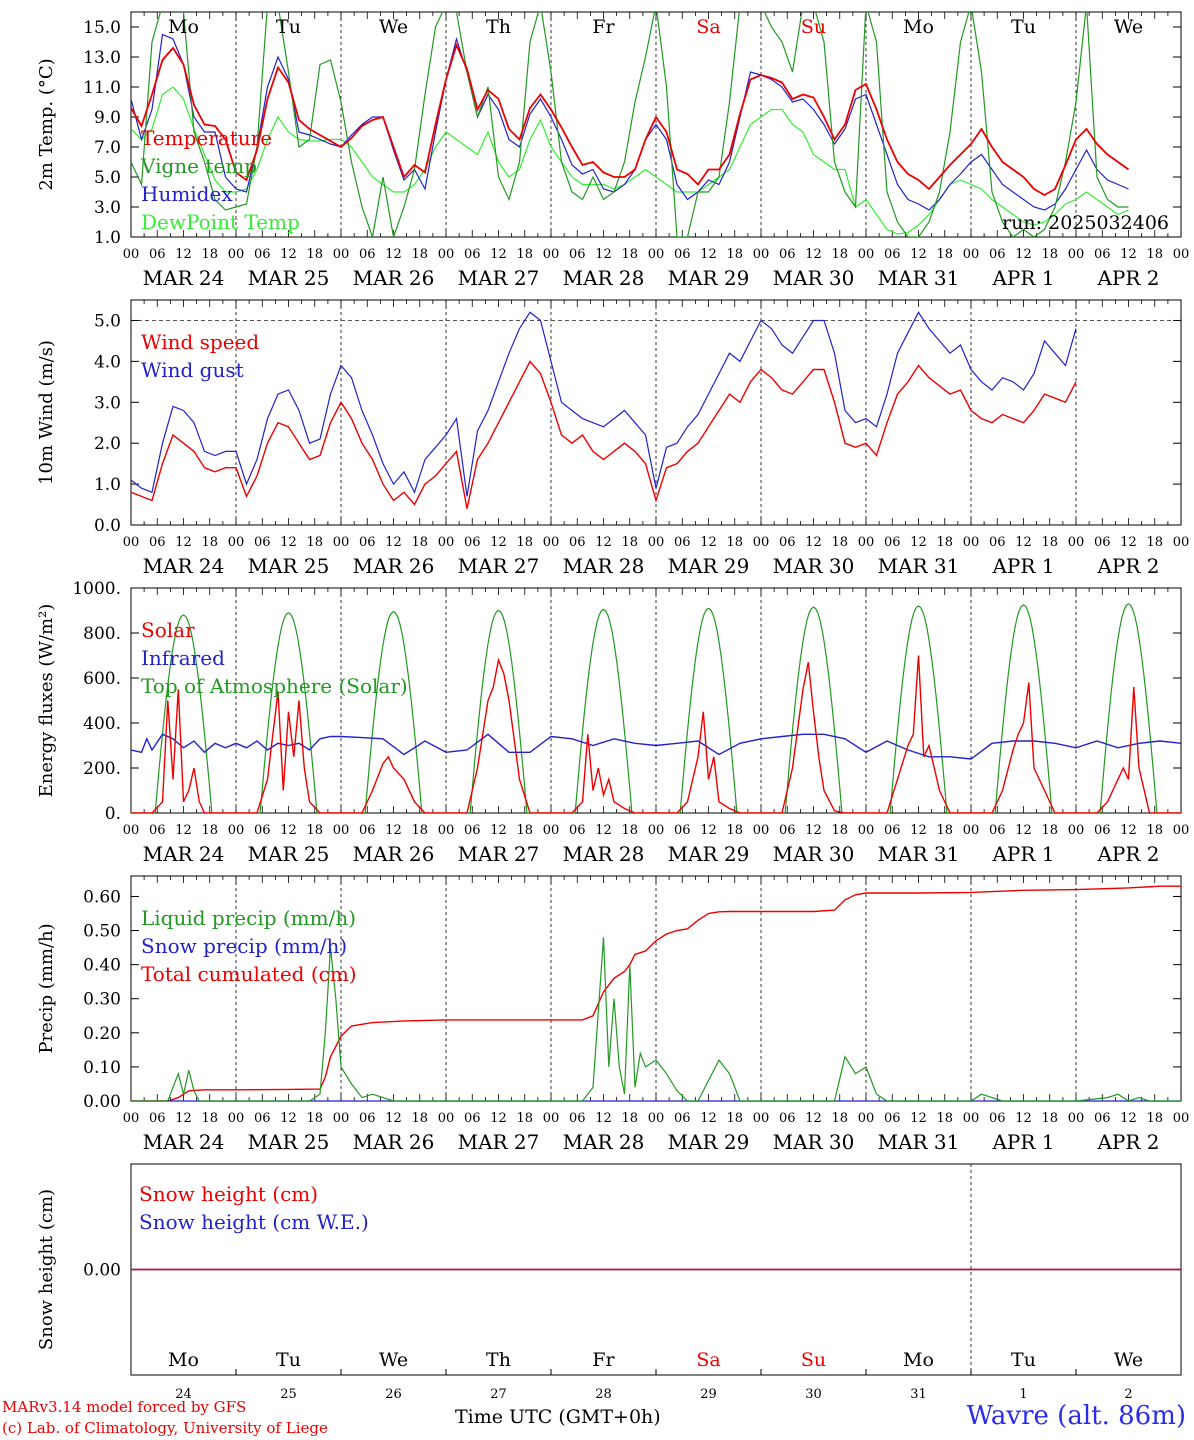  I want to click on y-tick-label: 1000., so click(96, 589).